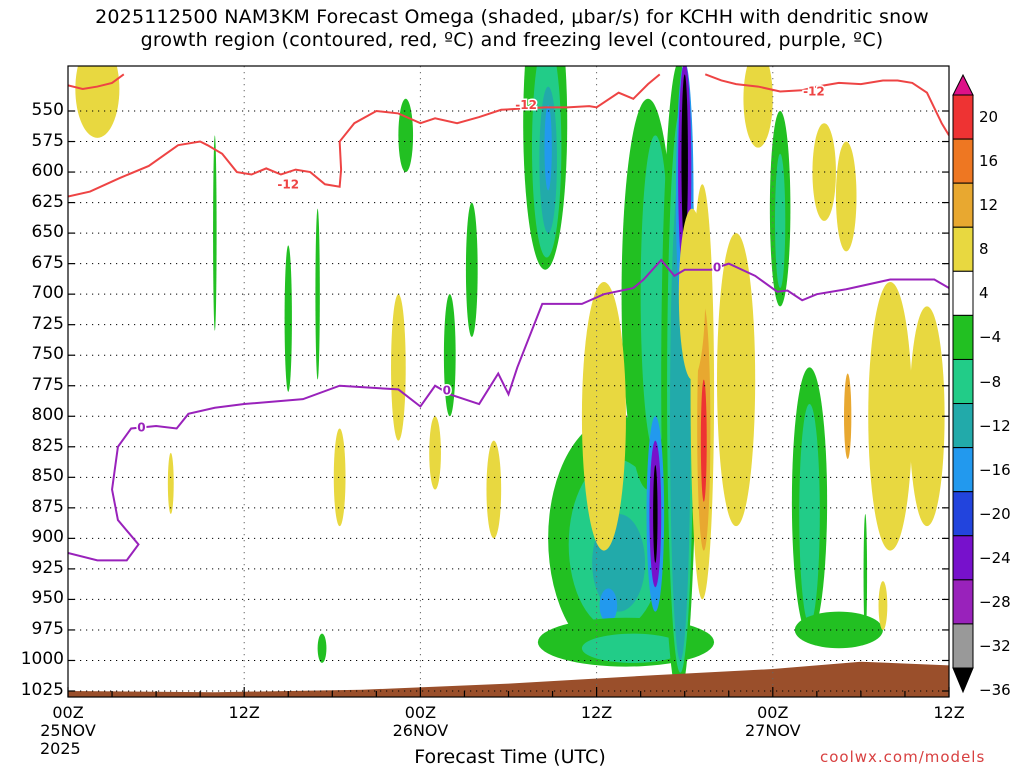 This screenshot has height=768, width=1024. What do you see at coordinates (838, 630) in the screenshot?
I see `omega-secondary-low-green` at bounding box center [838, 630].